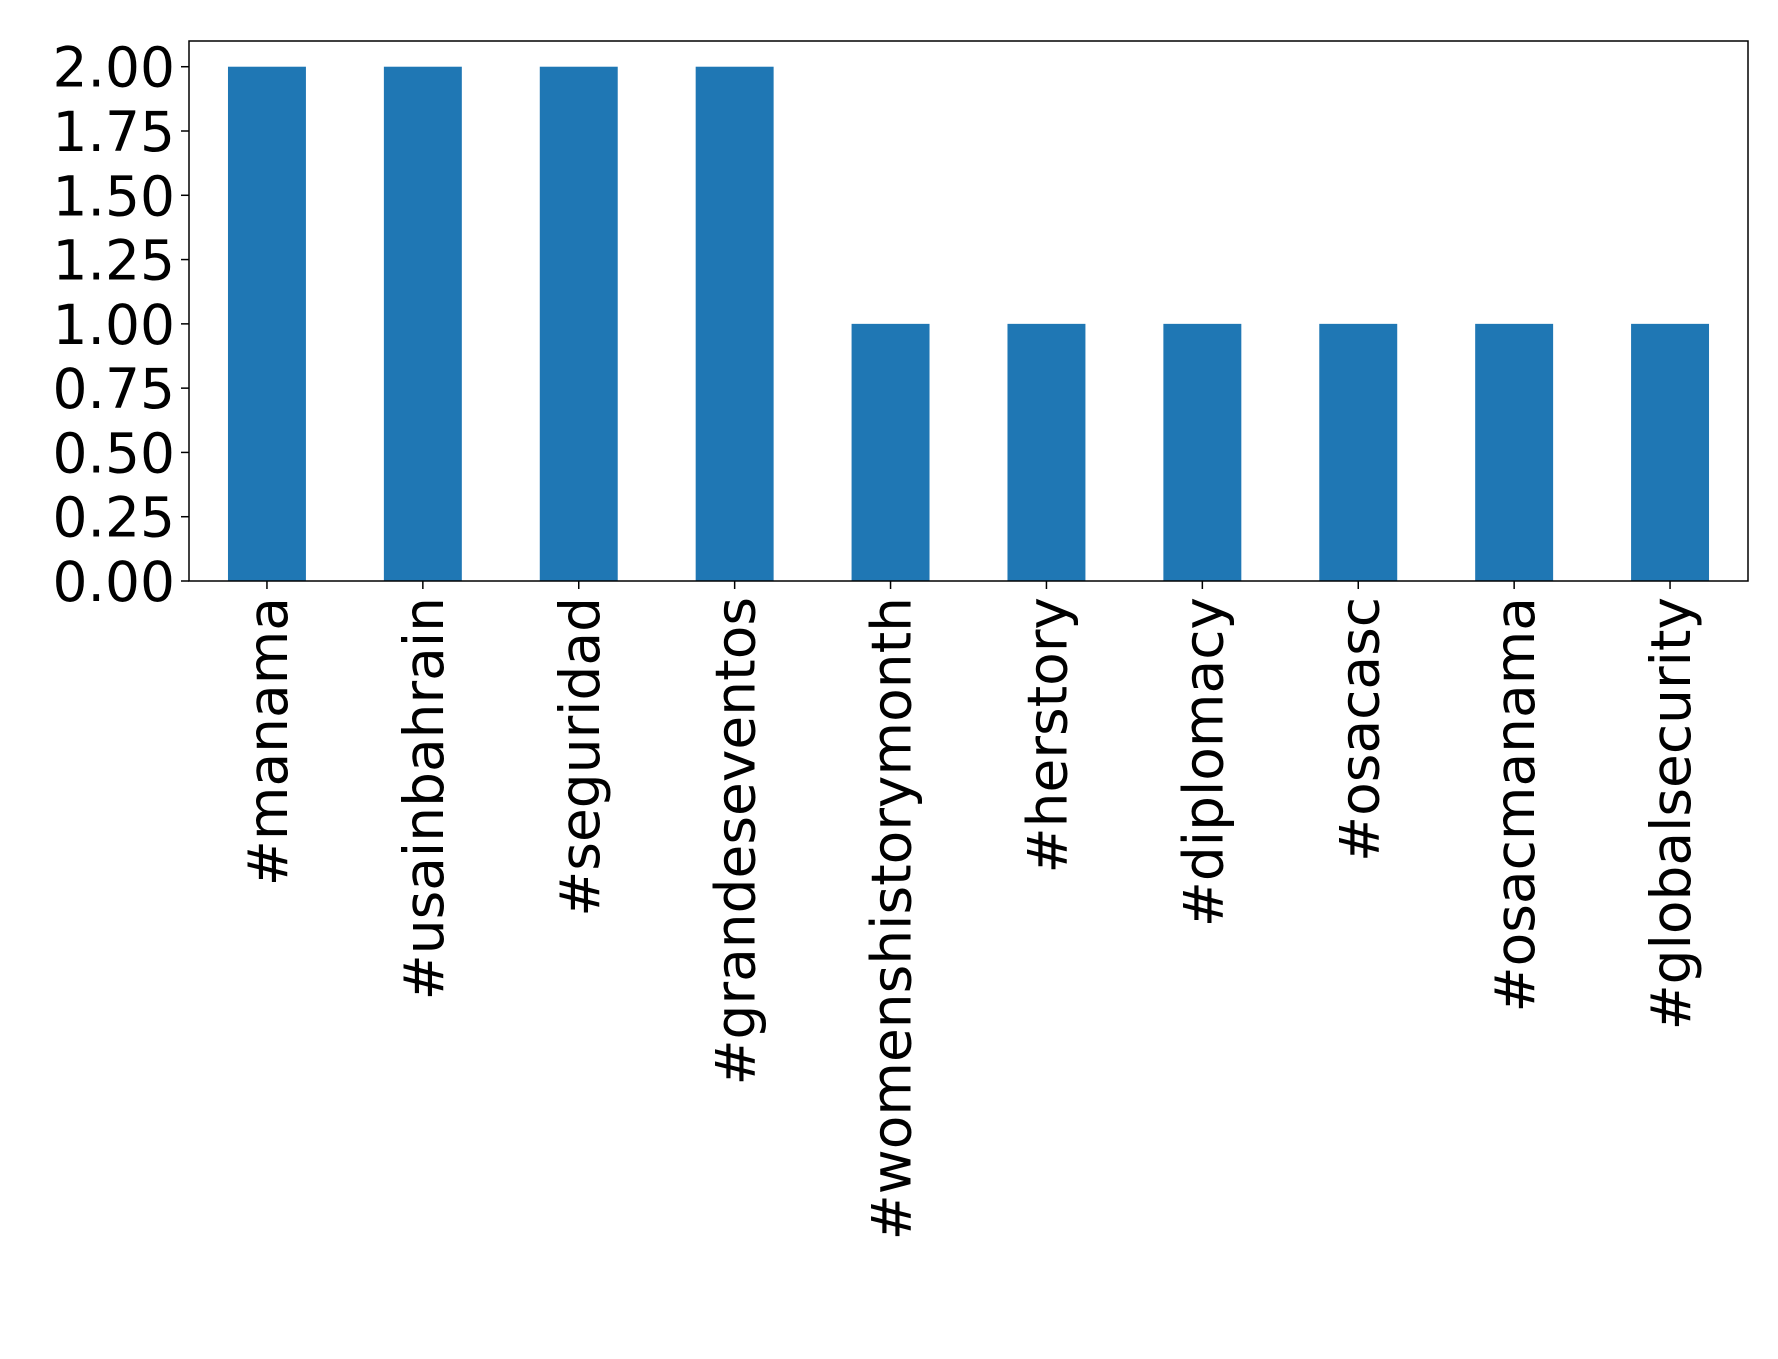 The image size is (1778, 1359). I want to click on x-tick-label: #seguridad, so click(580, 757).